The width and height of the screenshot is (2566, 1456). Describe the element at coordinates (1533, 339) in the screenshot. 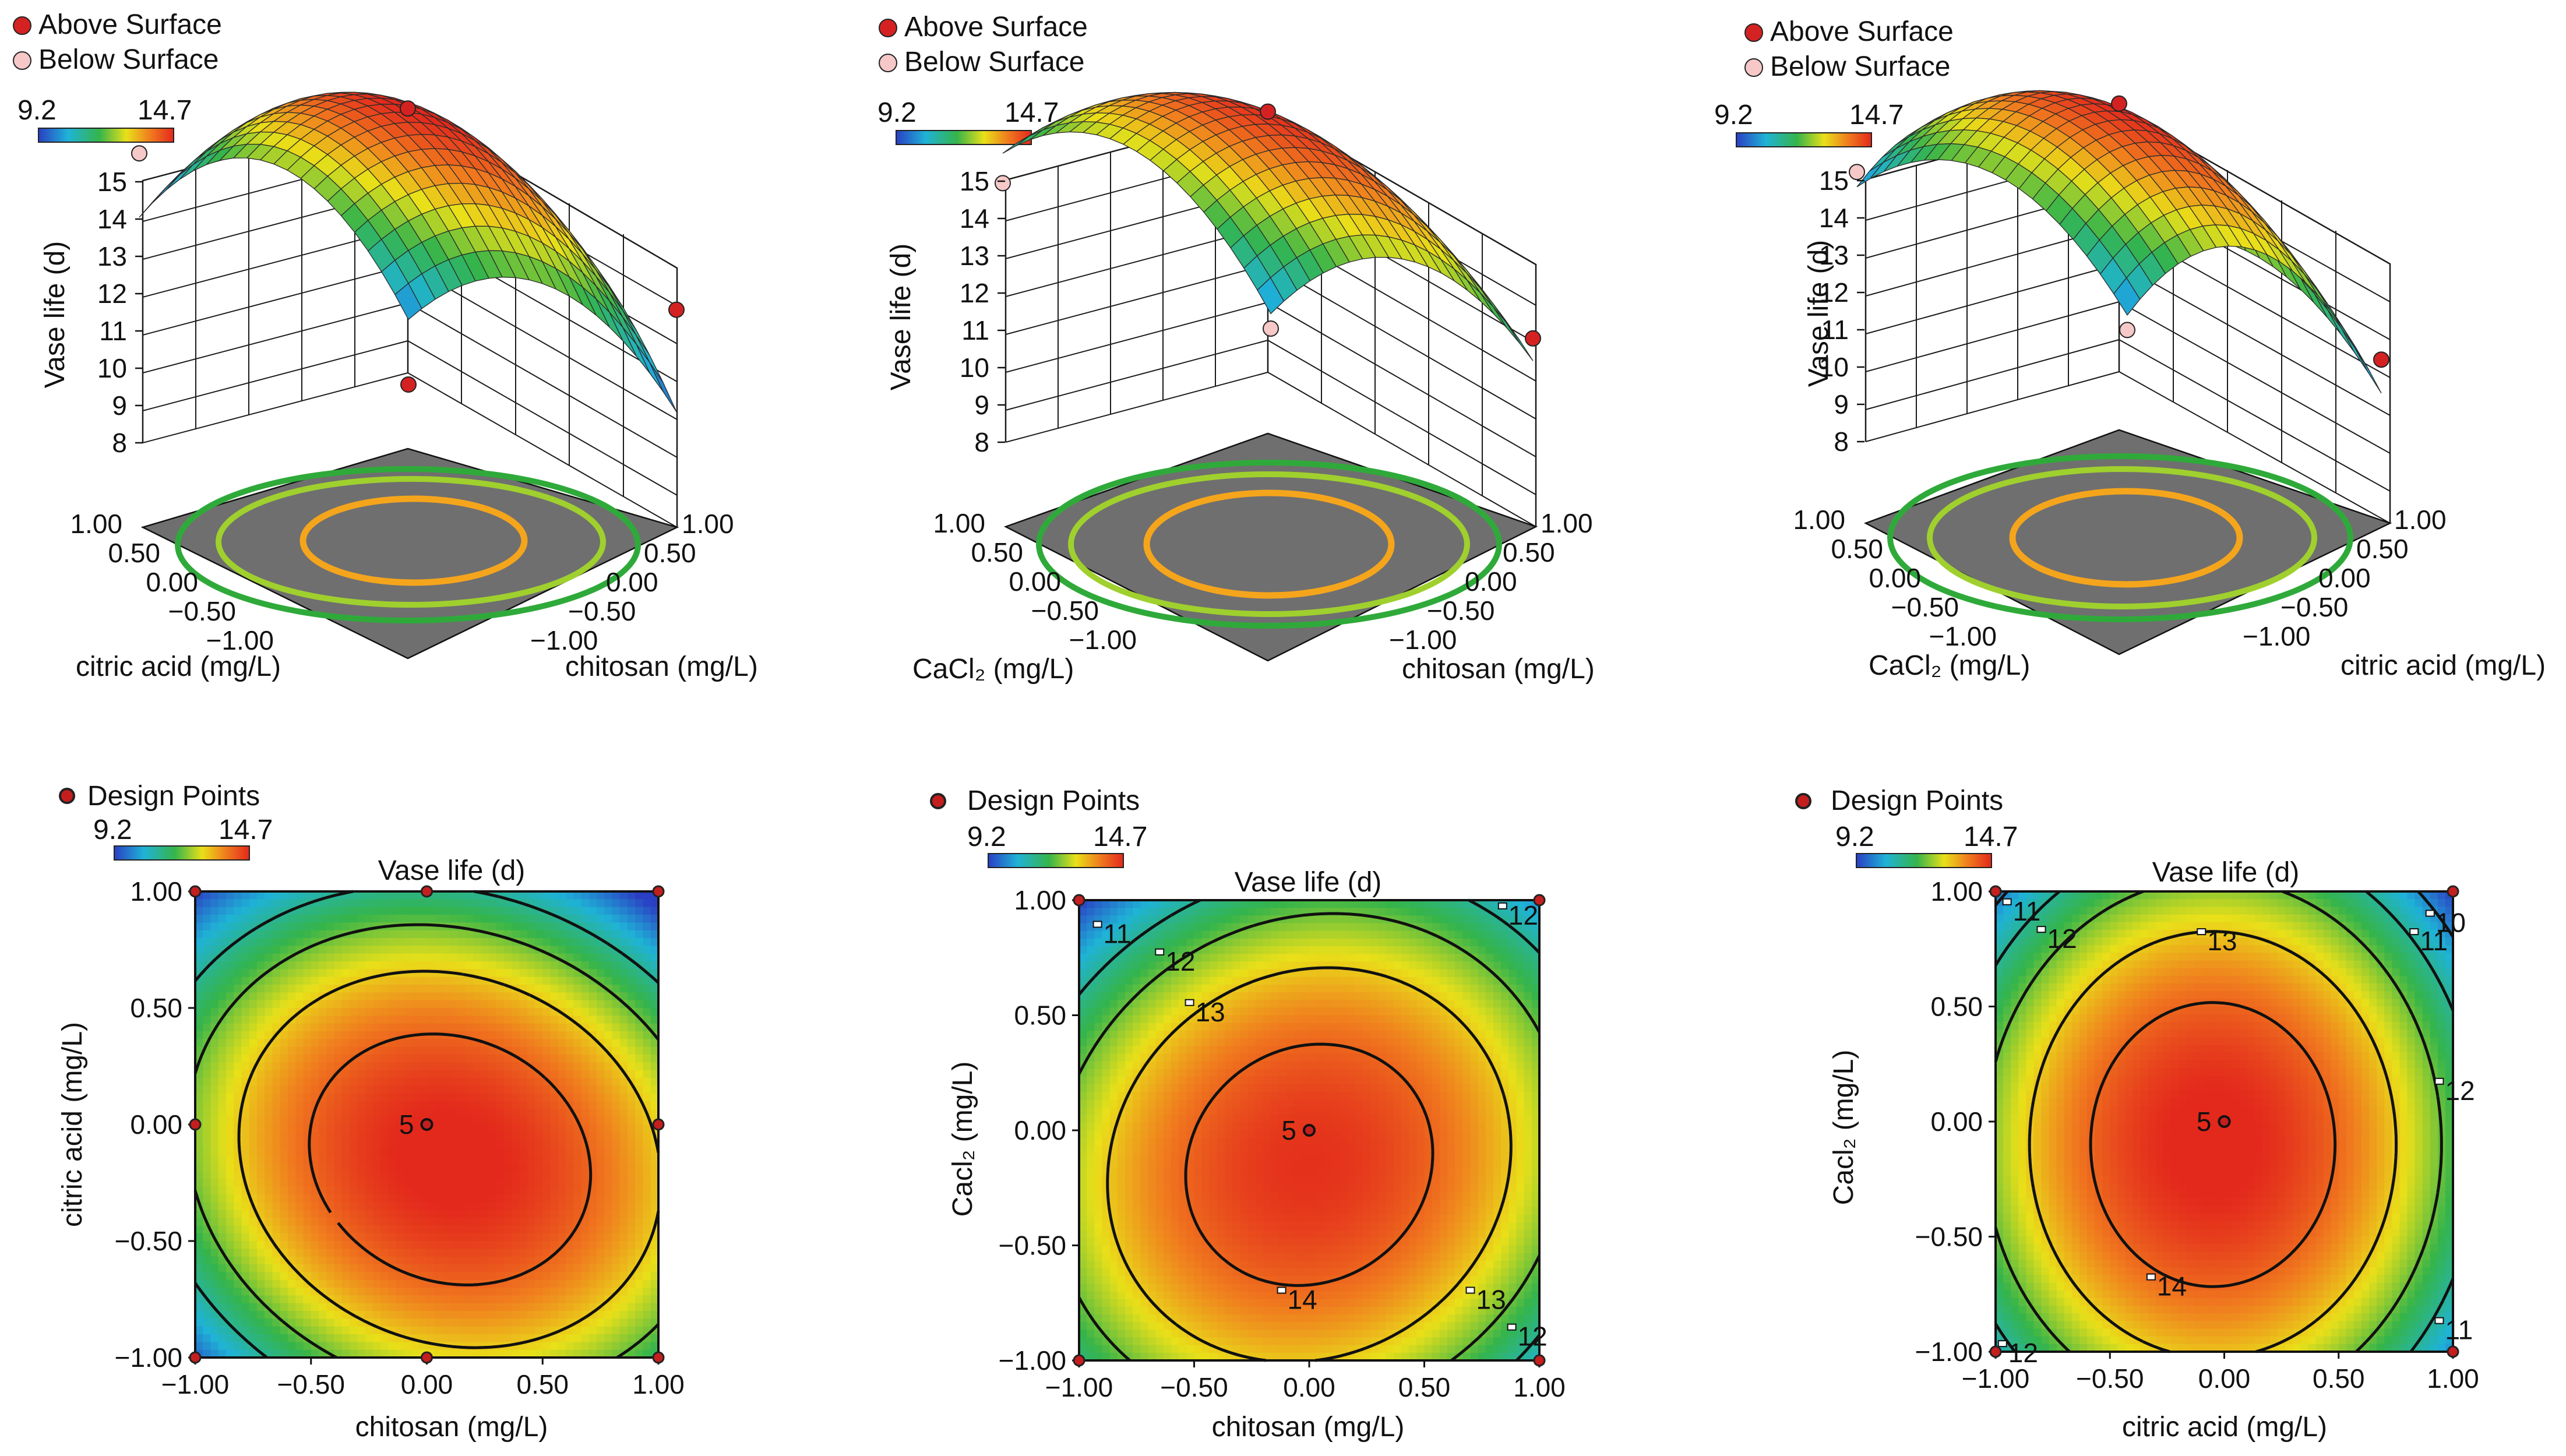

I see `design-point` at that location.